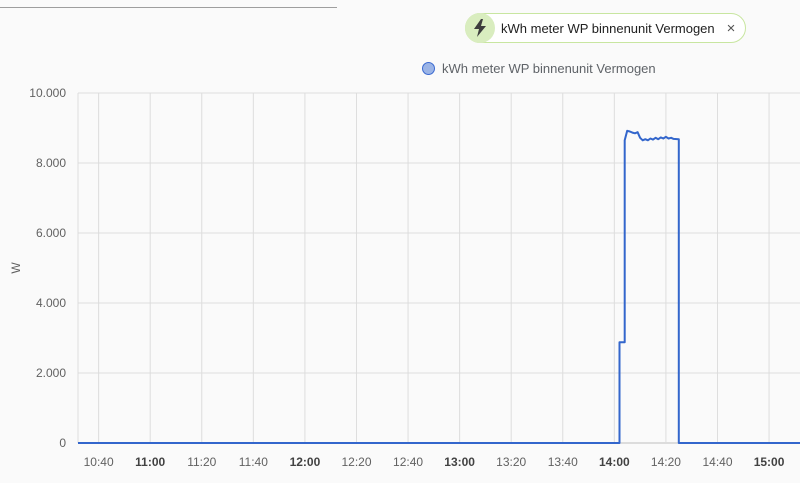 This screenshot has width=800, height=483. What do you see at coordinates (511, 462) in the screenshot?
I see `x-tick-label: 13:20` at bounding box center [511, 462].